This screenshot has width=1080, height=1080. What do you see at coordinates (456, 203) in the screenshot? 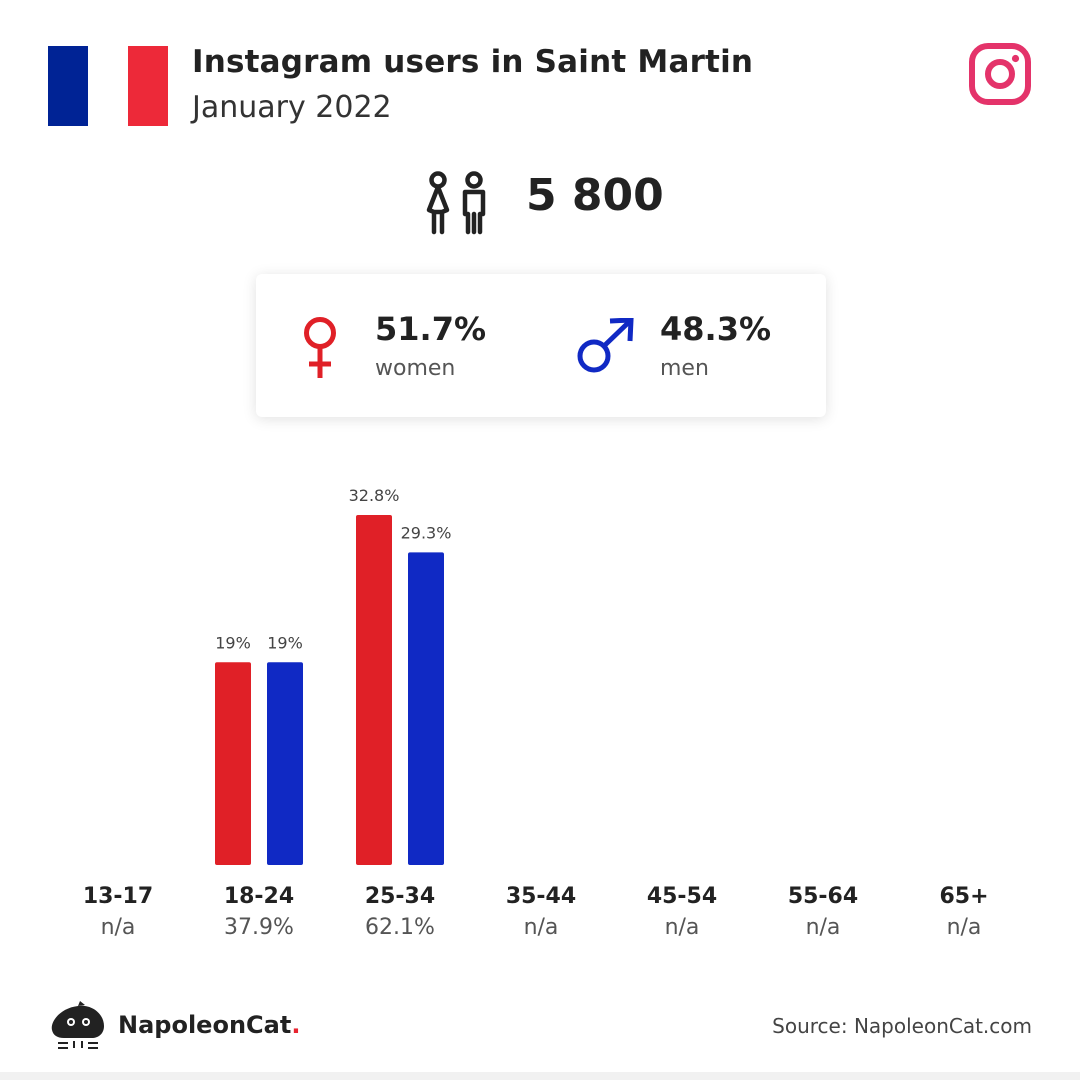
I see `people-icon` at bounding box center [456, 203].